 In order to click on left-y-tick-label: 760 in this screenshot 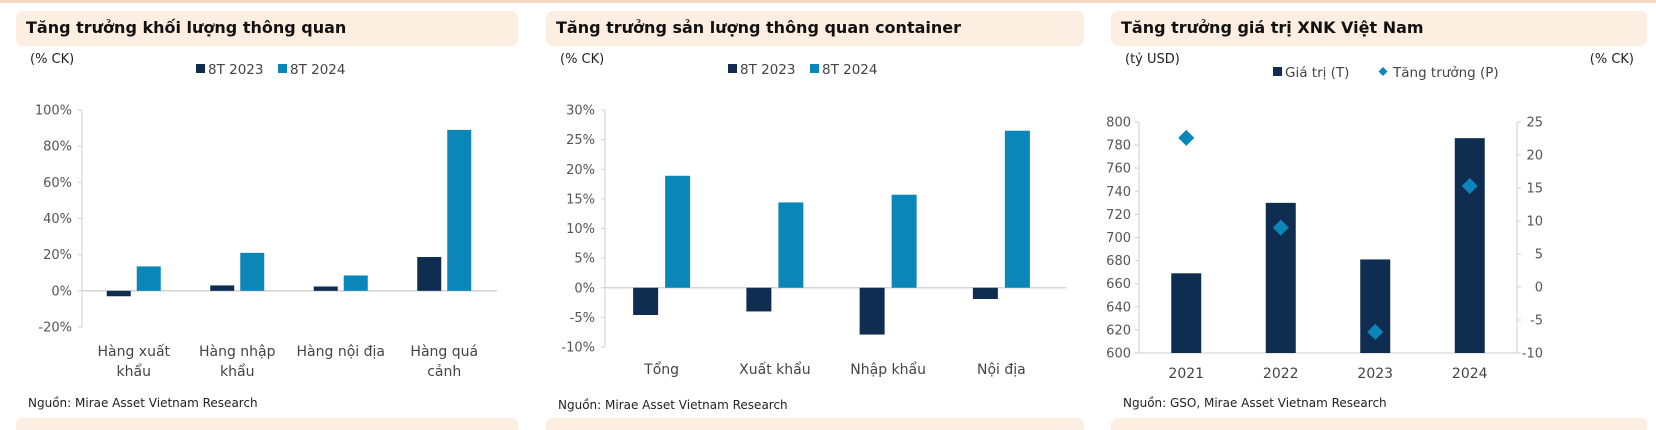, I will do `click(1118, 169)`.